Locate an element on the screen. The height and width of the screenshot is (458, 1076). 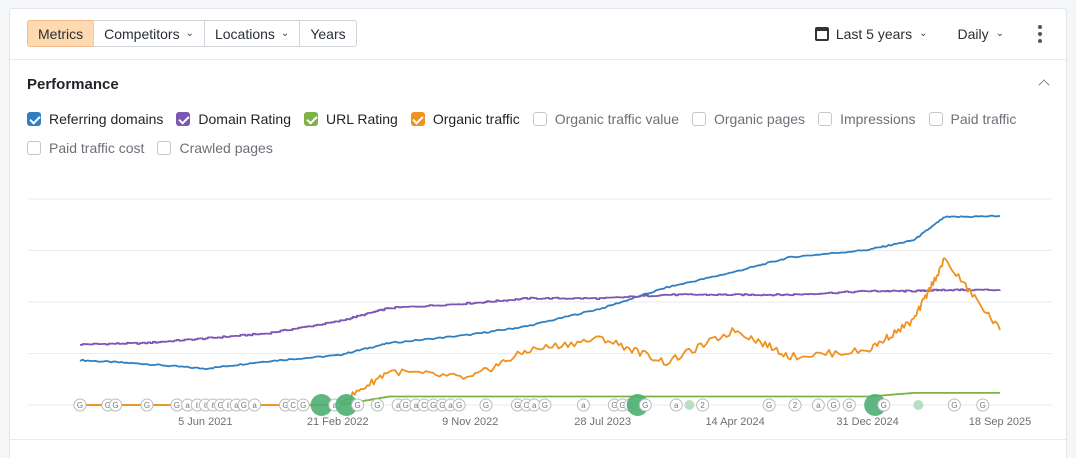
legend-label: Paid traffic cost is located at coordinates (97, 148).